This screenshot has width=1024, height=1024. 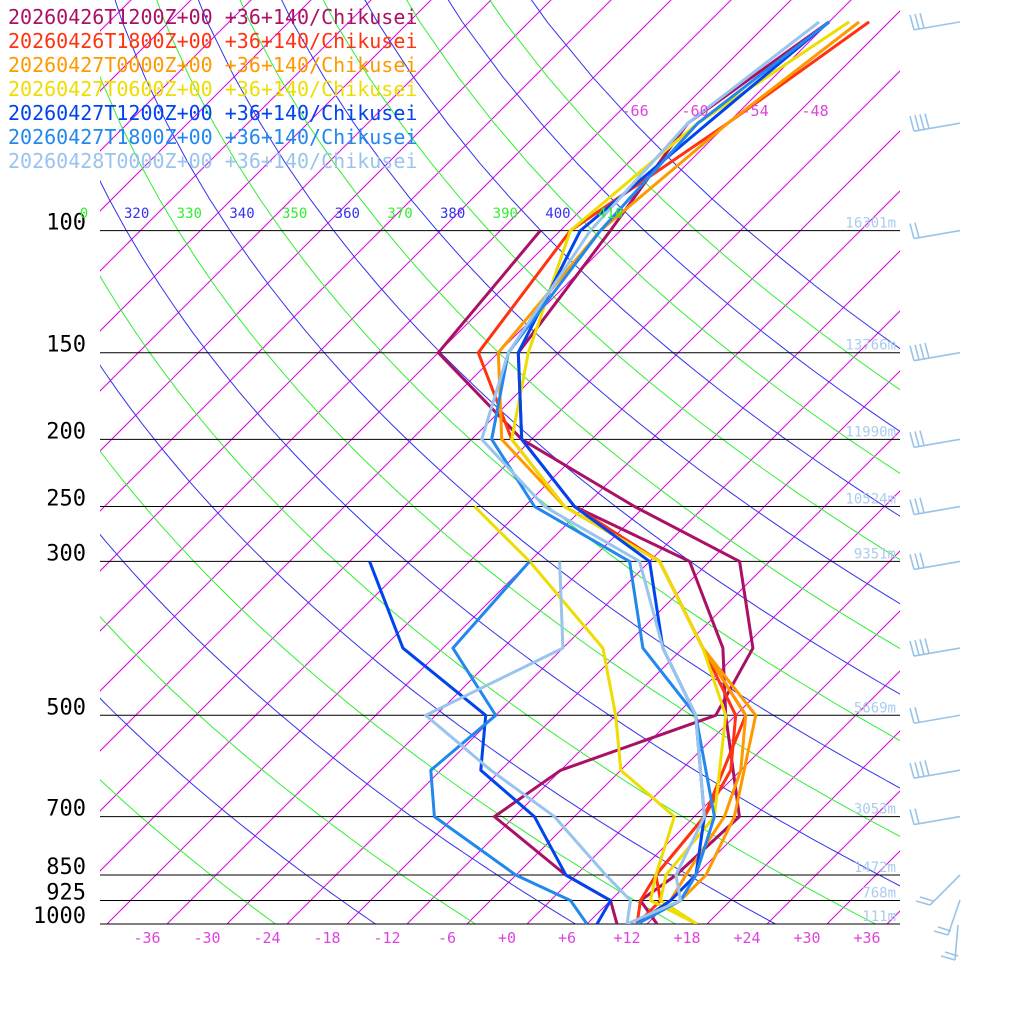 What do you see at coordinates (66, 893) in the screenshot?
I see `pressure-label: 925` at bounding box center [66, 893].